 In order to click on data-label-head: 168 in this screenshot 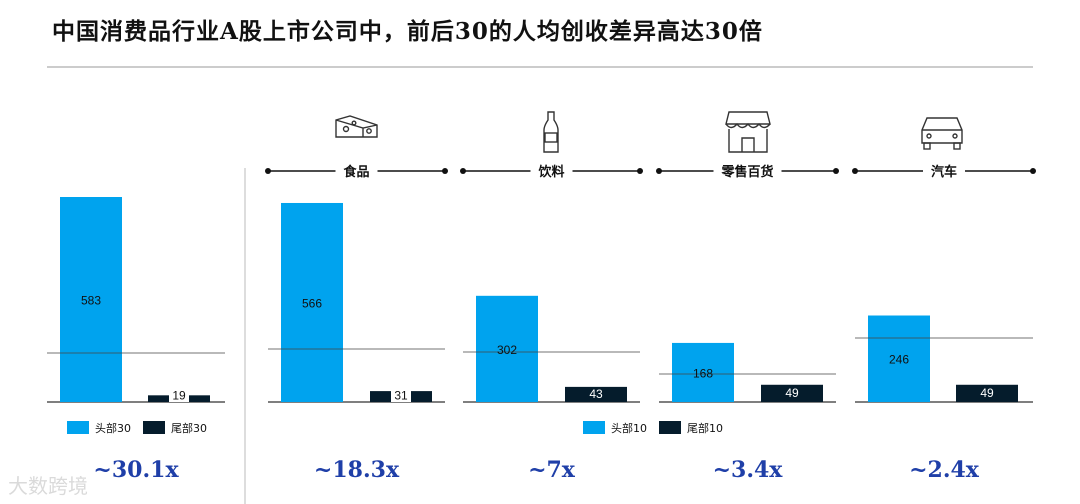, I will do `click(703, 373)`.